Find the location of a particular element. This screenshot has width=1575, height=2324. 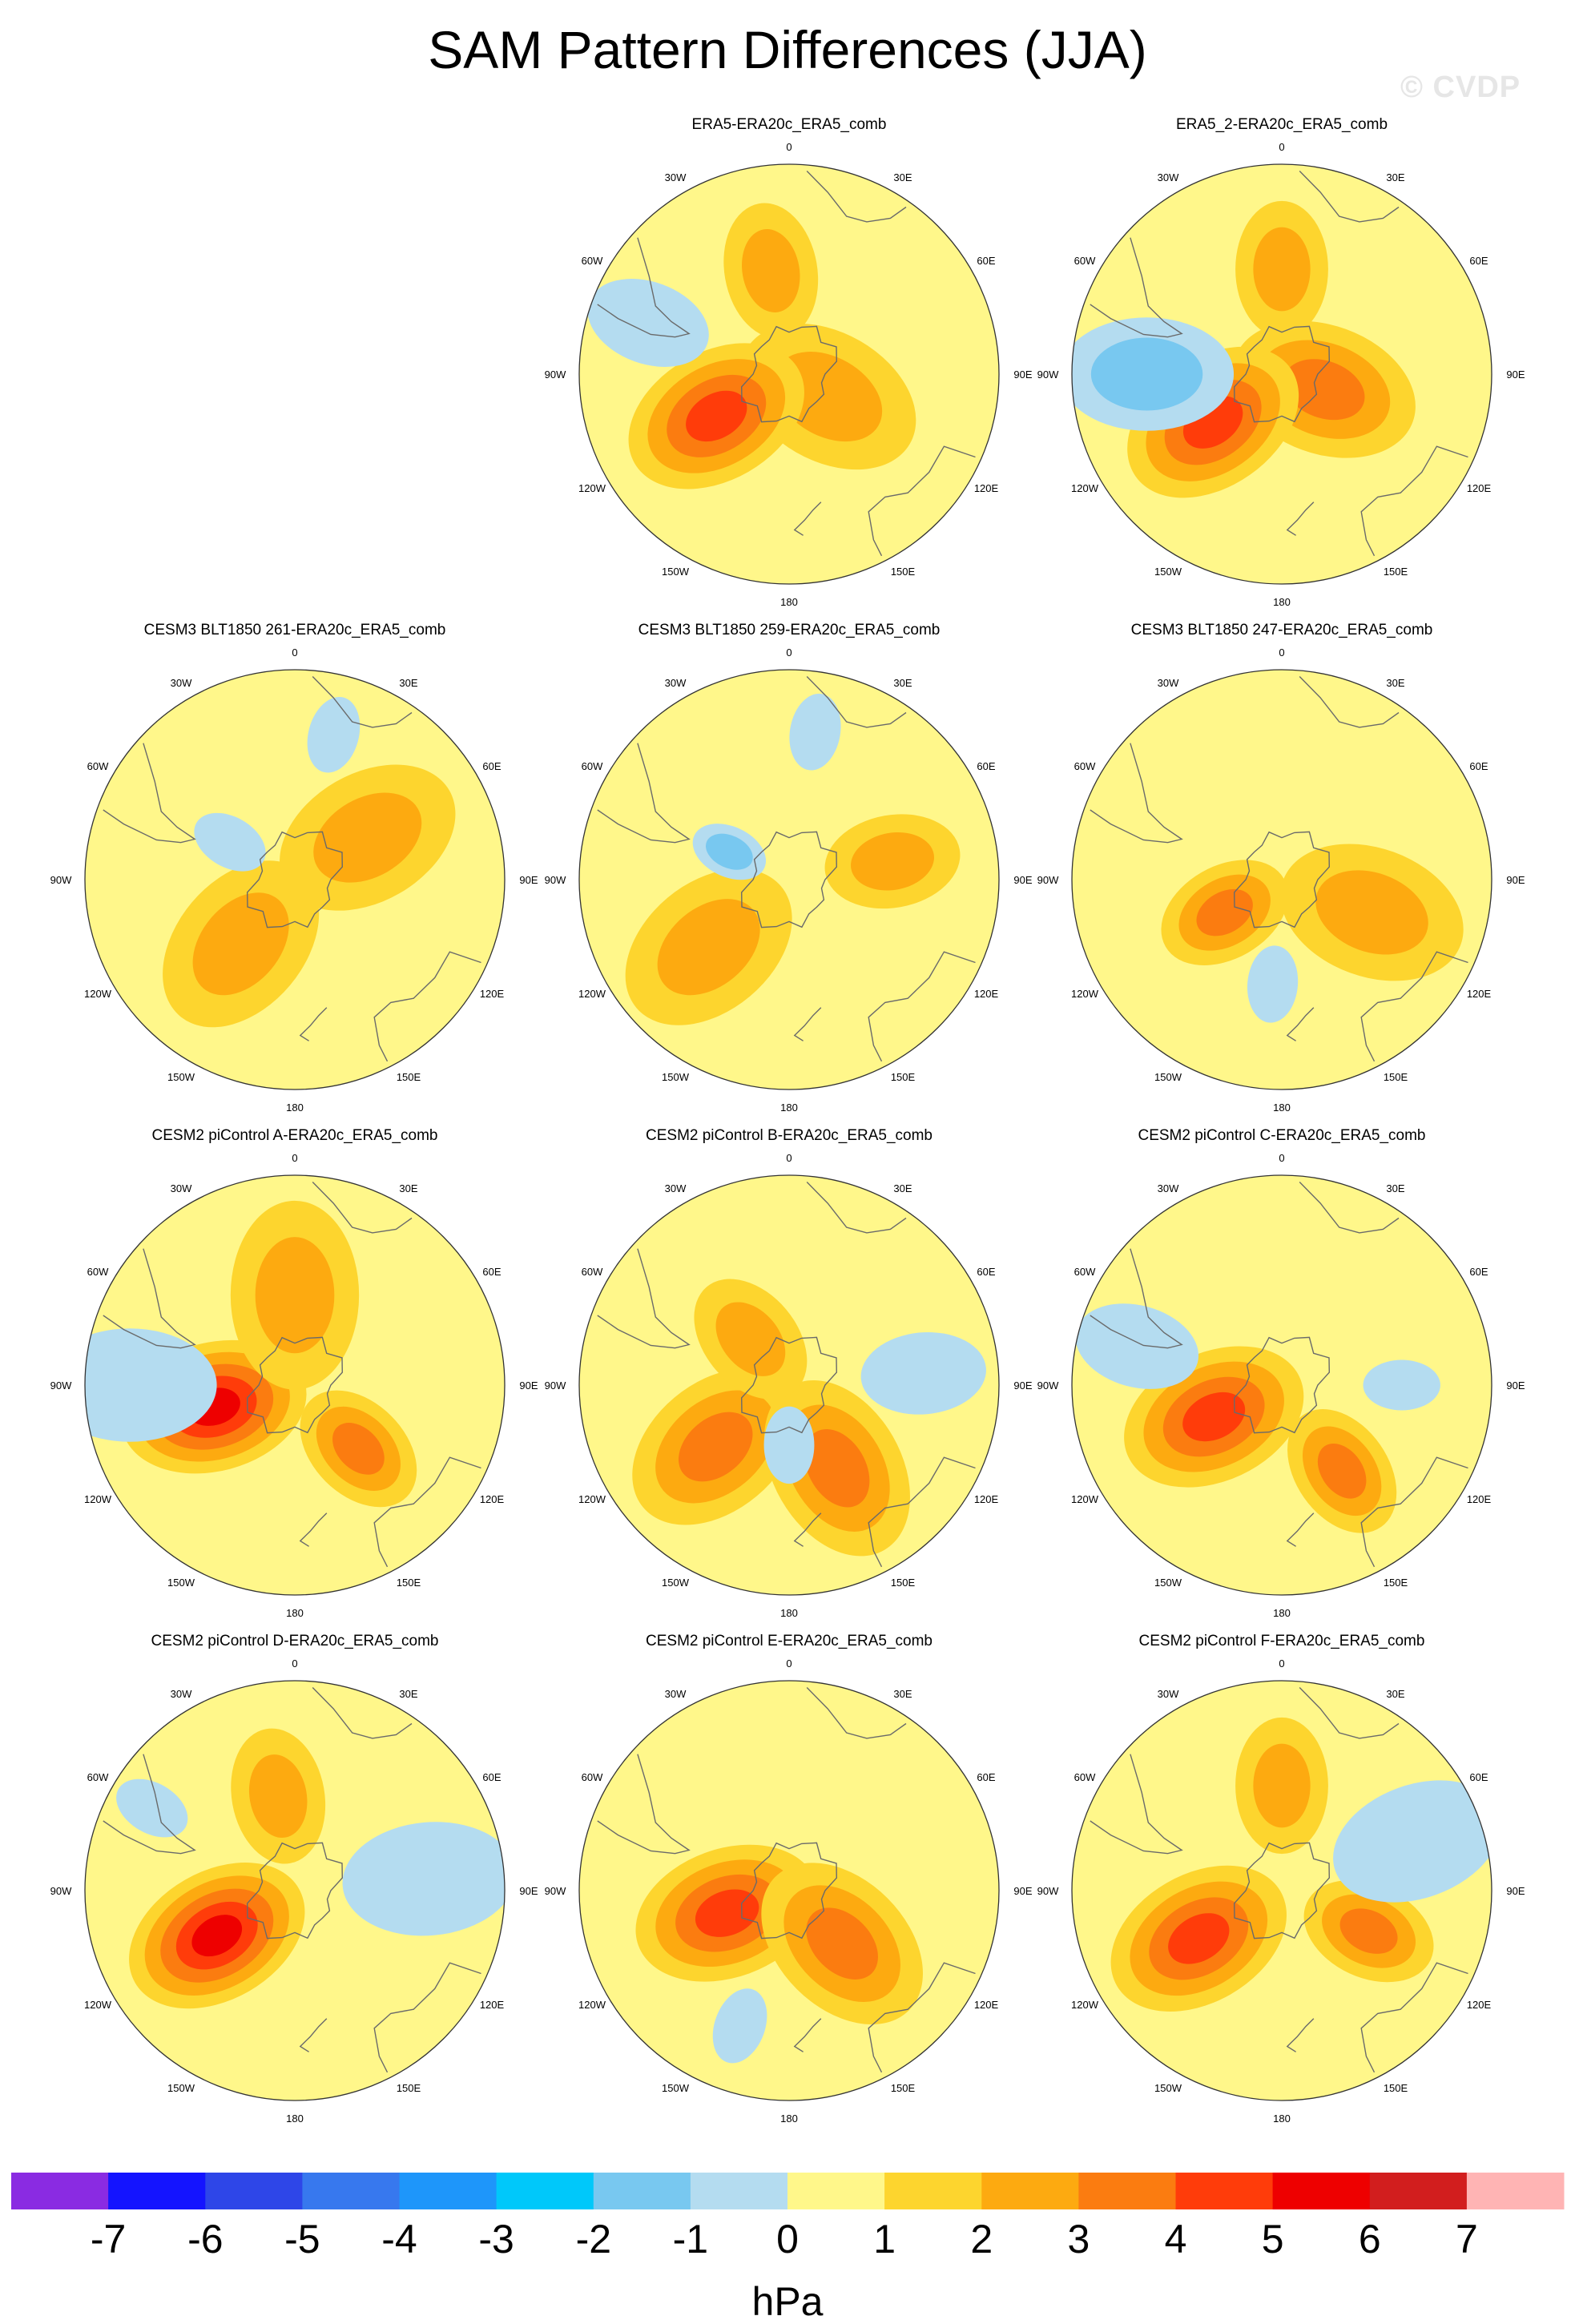

colorbar-tick: 0 is located at coordinates (787, 2239).